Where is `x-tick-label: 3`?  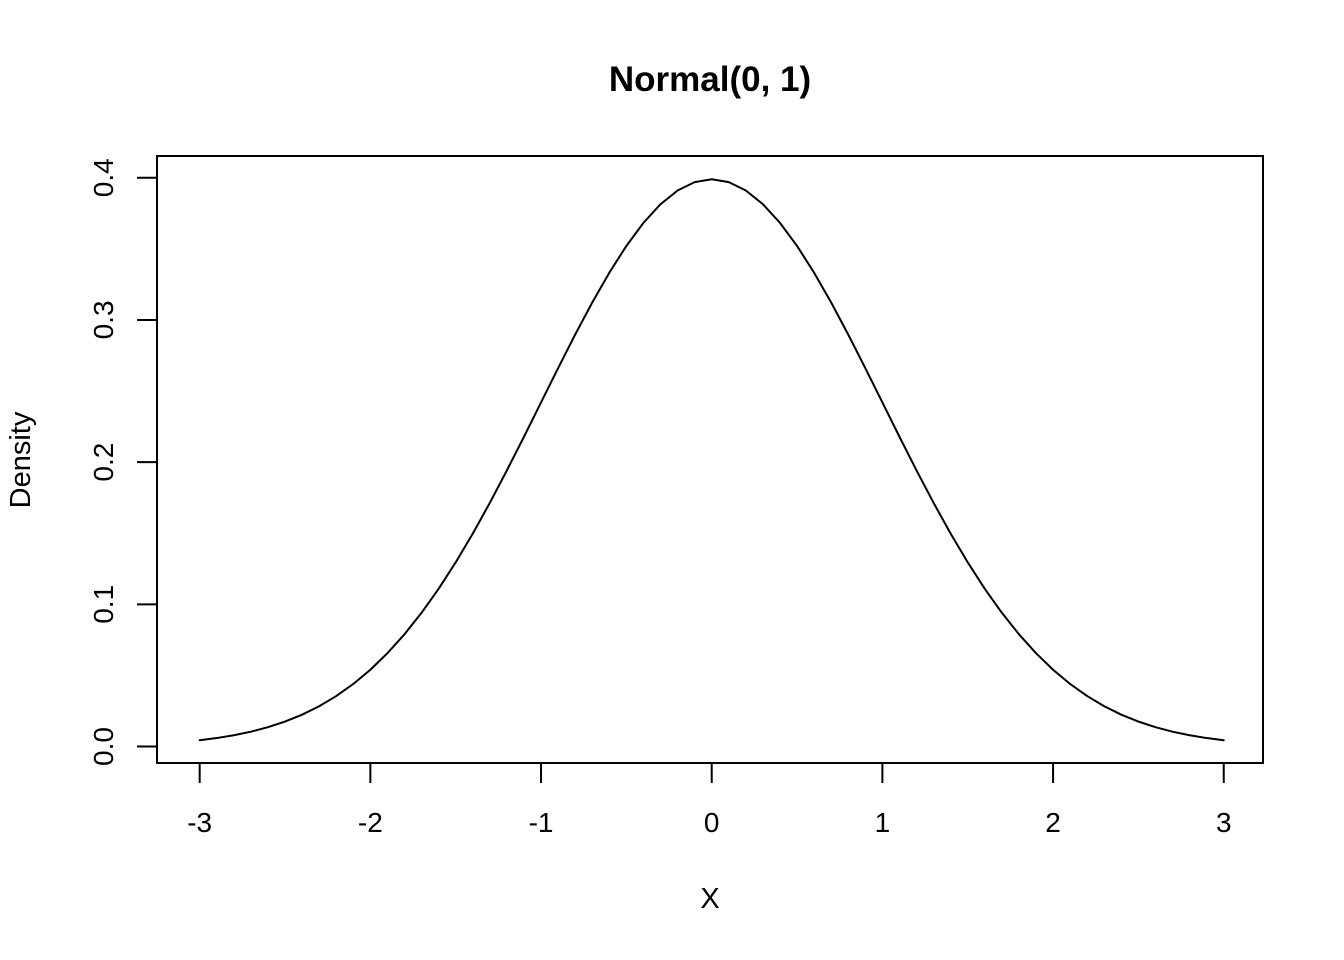
x-tick-label: 3 is located at coordinates (1224, 822).